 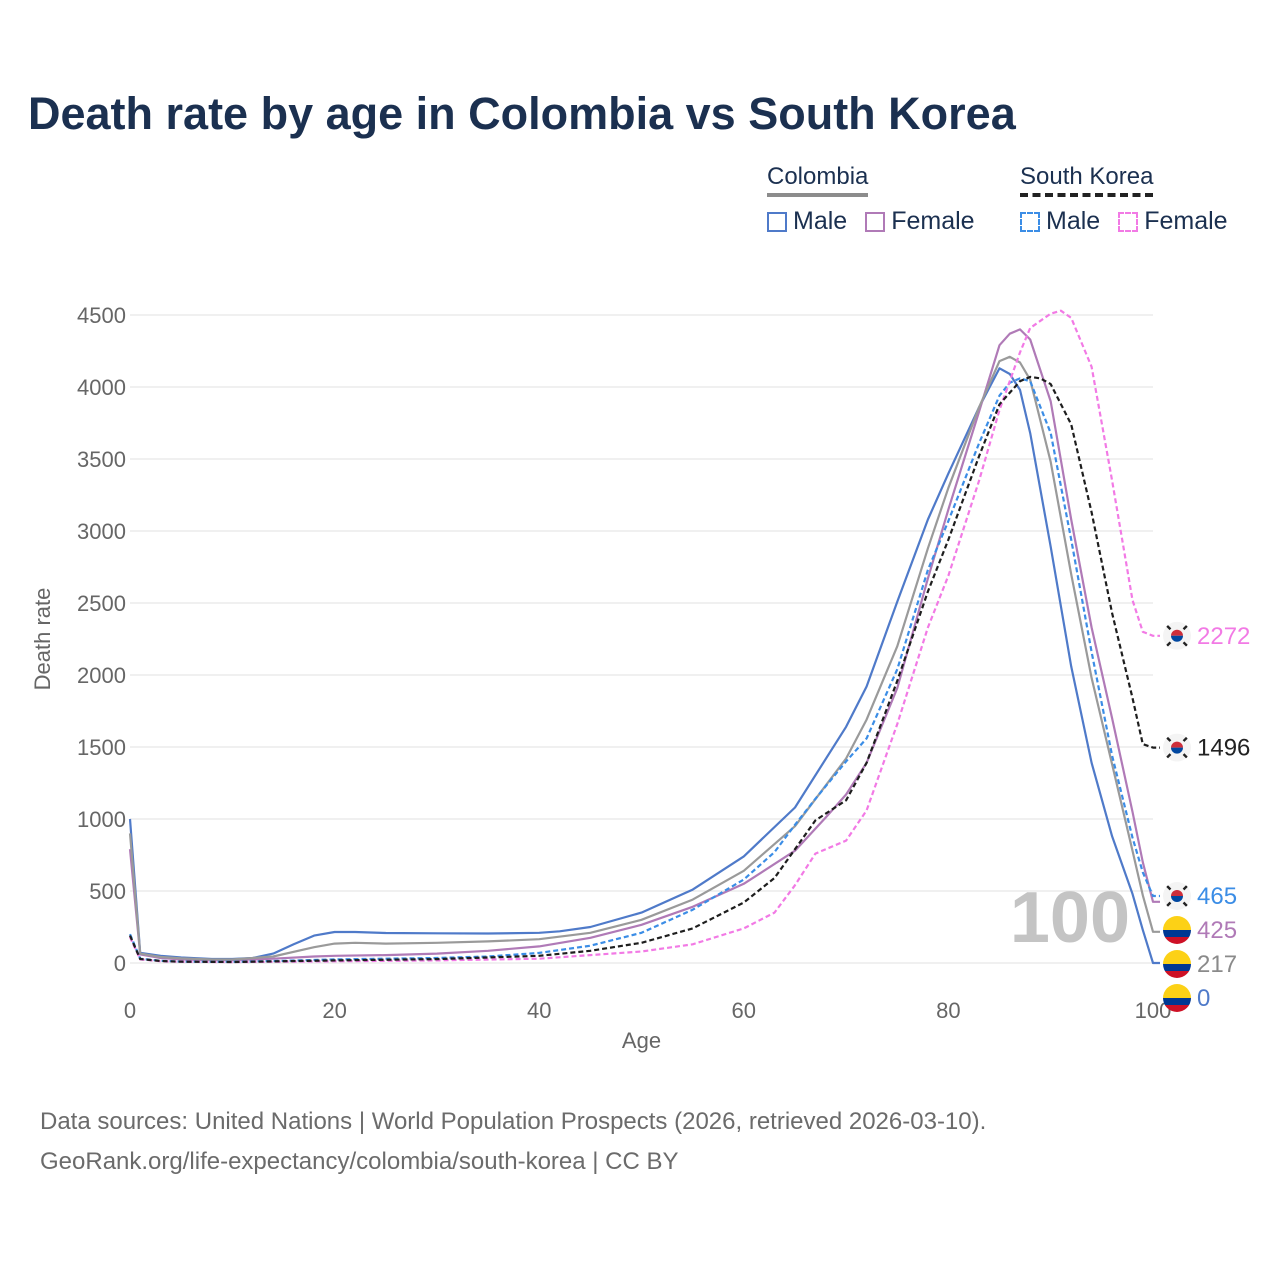 What do you see at coordinates (1223, 748) in the screenshot?
I see `end-value-label: 1496` at bounding box center [1223, 748].